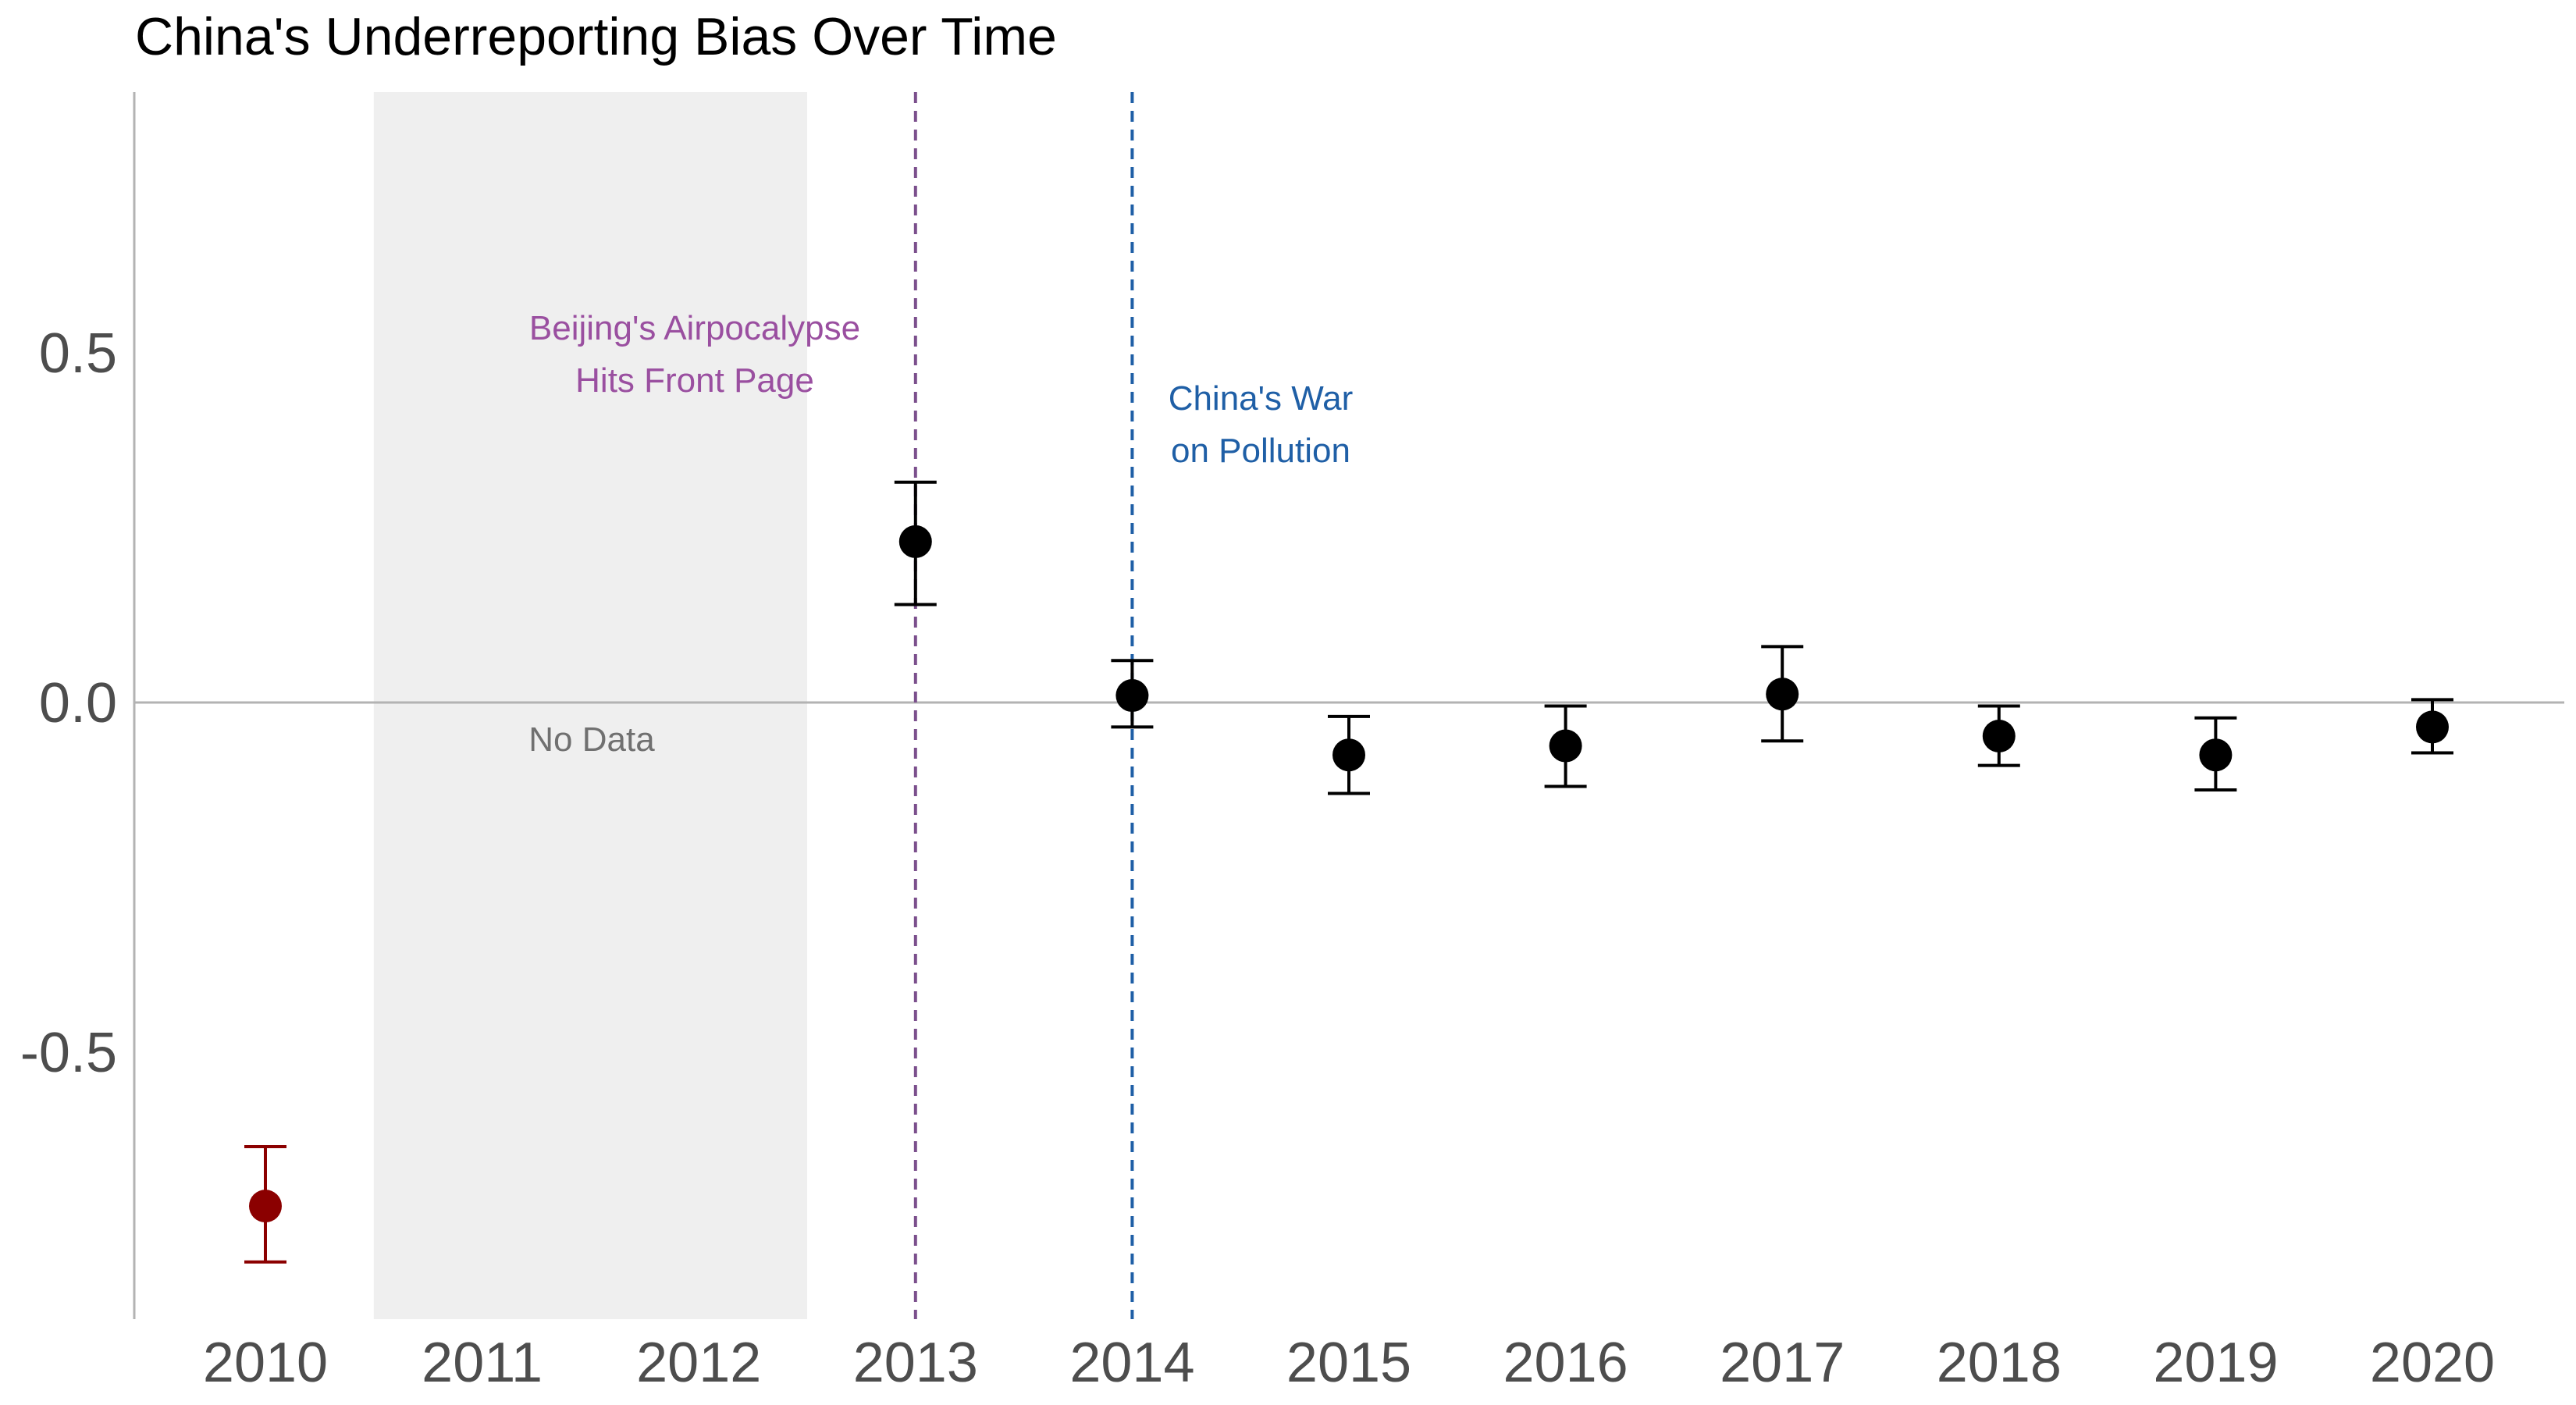  Describe the element at coordinates (694, 328) in the screenshot. I see `event-label-2013-line-1: Beijing's Airpocalypse` at that location.